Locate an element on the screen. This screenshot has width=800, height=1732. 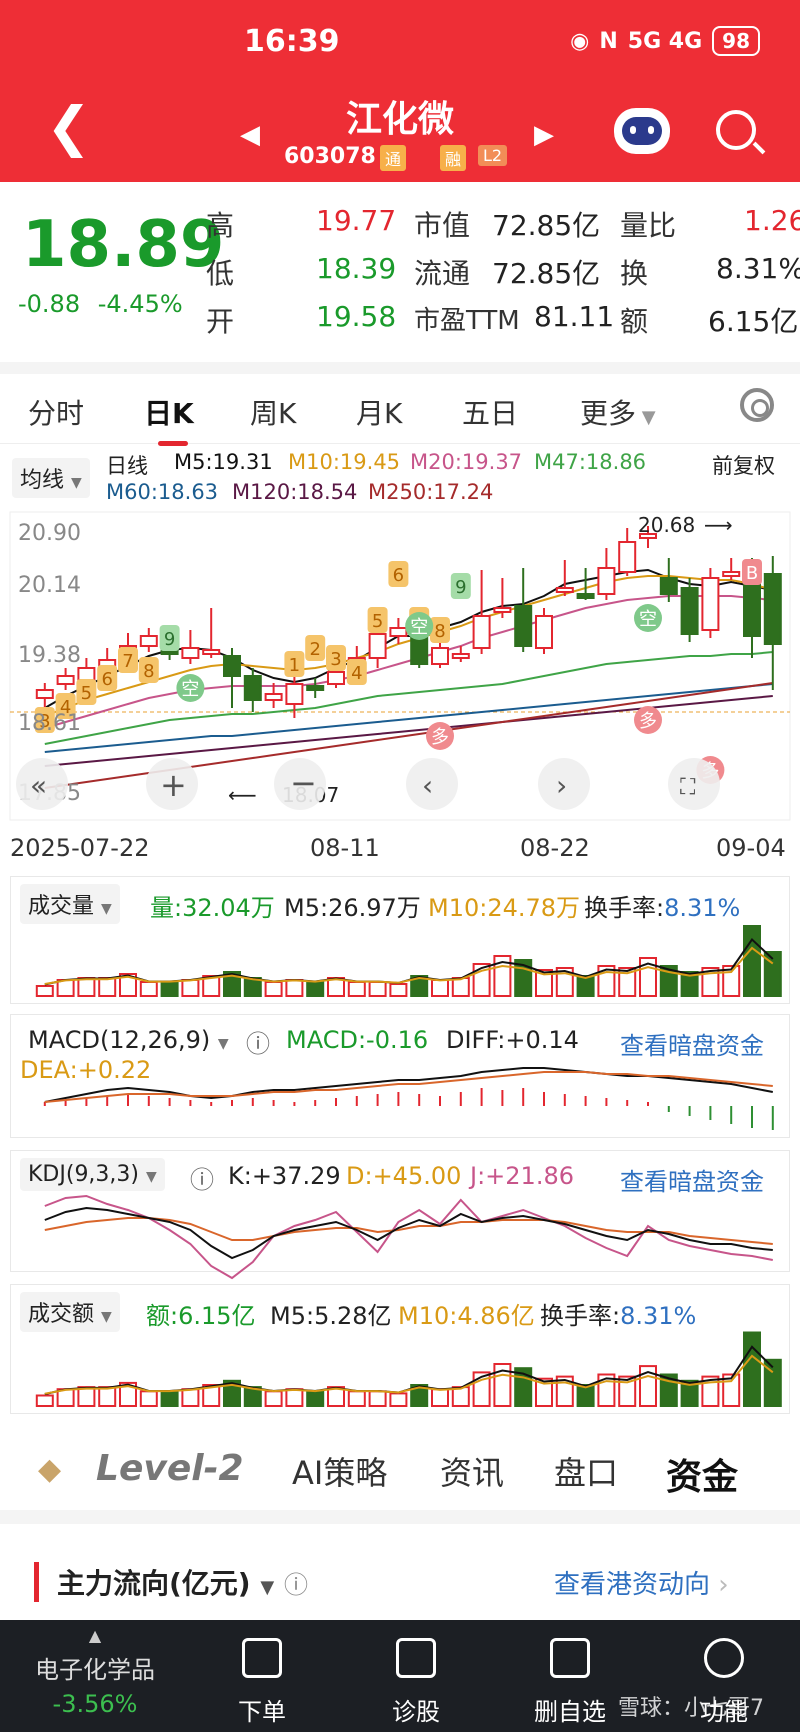
hk-flow-link: 查看港资动向 › is located at coordinates (641, 1582).